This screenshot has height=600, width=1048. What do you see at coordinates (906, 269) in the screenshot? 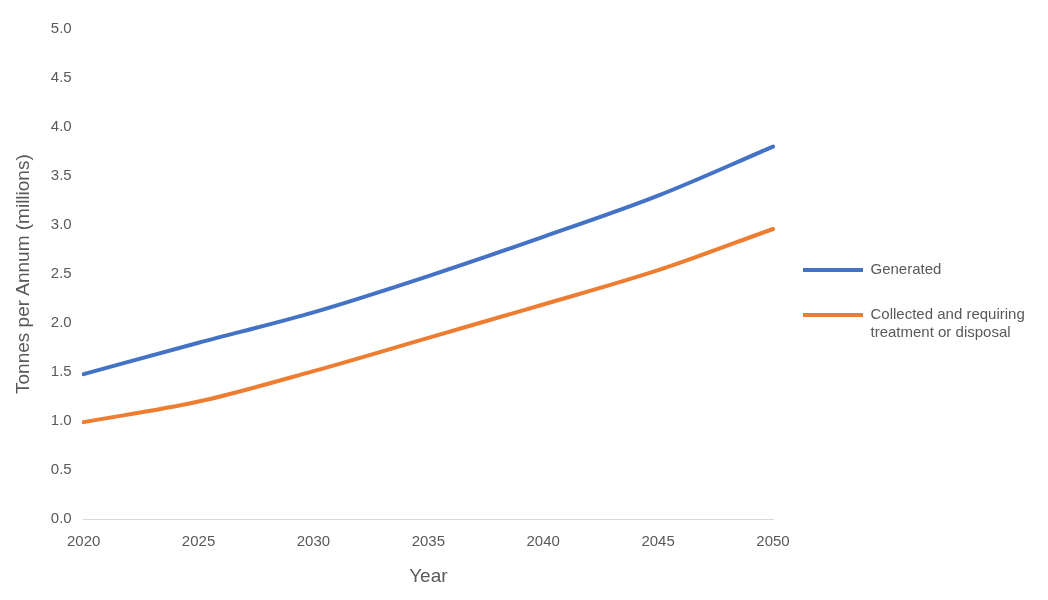
I see `legend-label: Generated` at bounding box center [906, 269].